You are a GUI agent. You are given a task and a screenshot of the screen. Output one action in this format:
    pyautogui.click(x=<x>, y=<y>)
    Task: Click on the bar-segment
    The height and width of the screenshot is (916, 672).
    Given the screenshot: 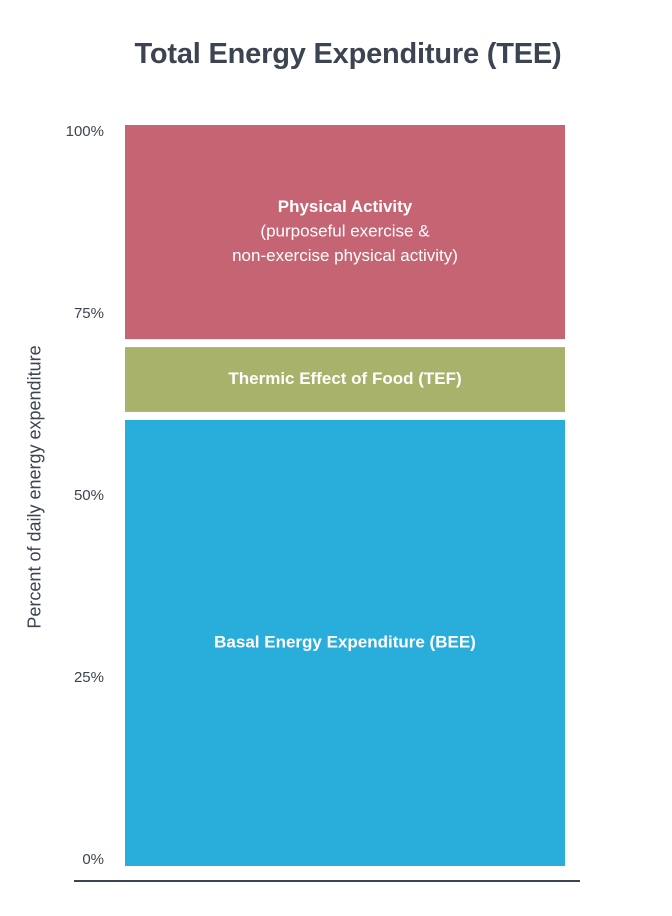 What is the action you would take?
    pyautogui.click(x=345, y=379)
    